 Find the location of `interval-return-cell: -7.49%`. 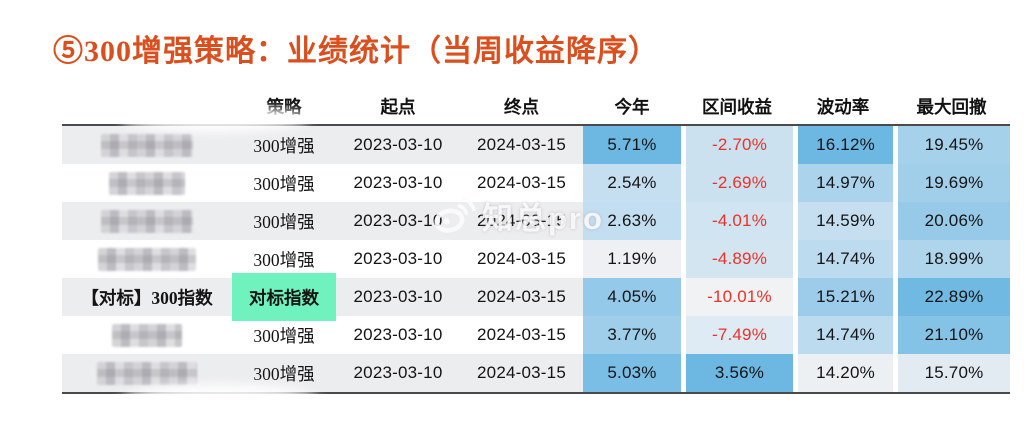

interval-return-cell: -7.49% is located at coordinates (737, 335).